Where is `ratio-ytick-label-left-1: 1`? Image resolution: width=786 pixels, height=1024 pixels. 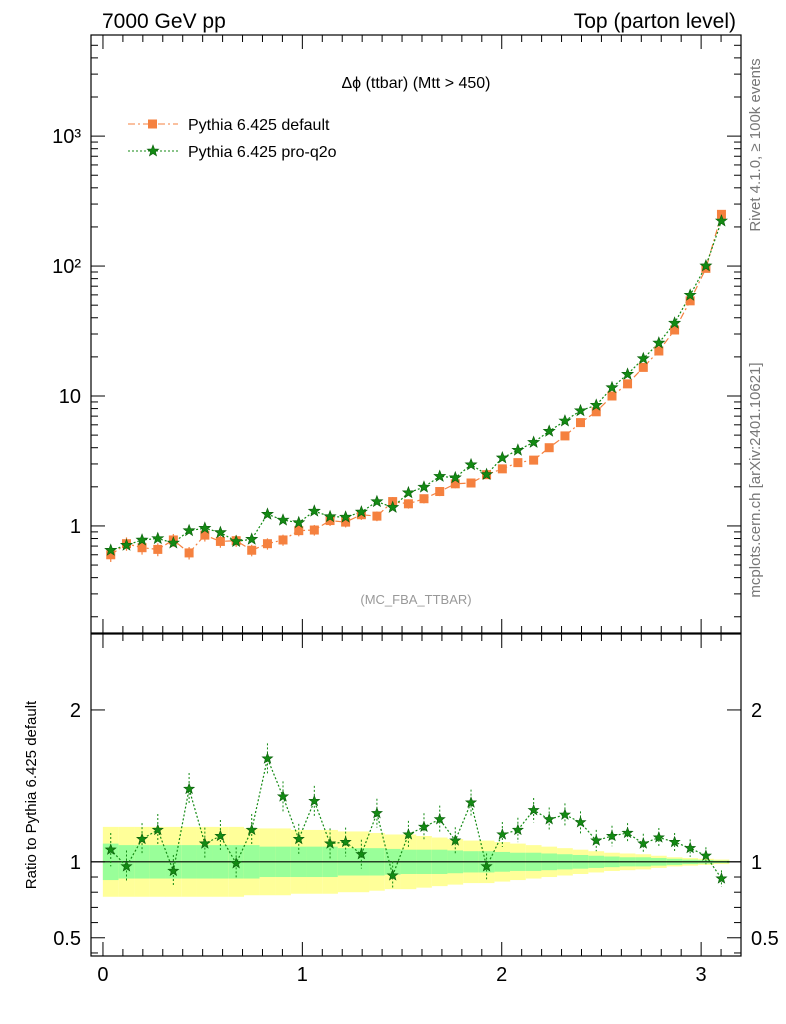
ratio-ytick-label-left-1: 1 is located at coordinates (75, 863).